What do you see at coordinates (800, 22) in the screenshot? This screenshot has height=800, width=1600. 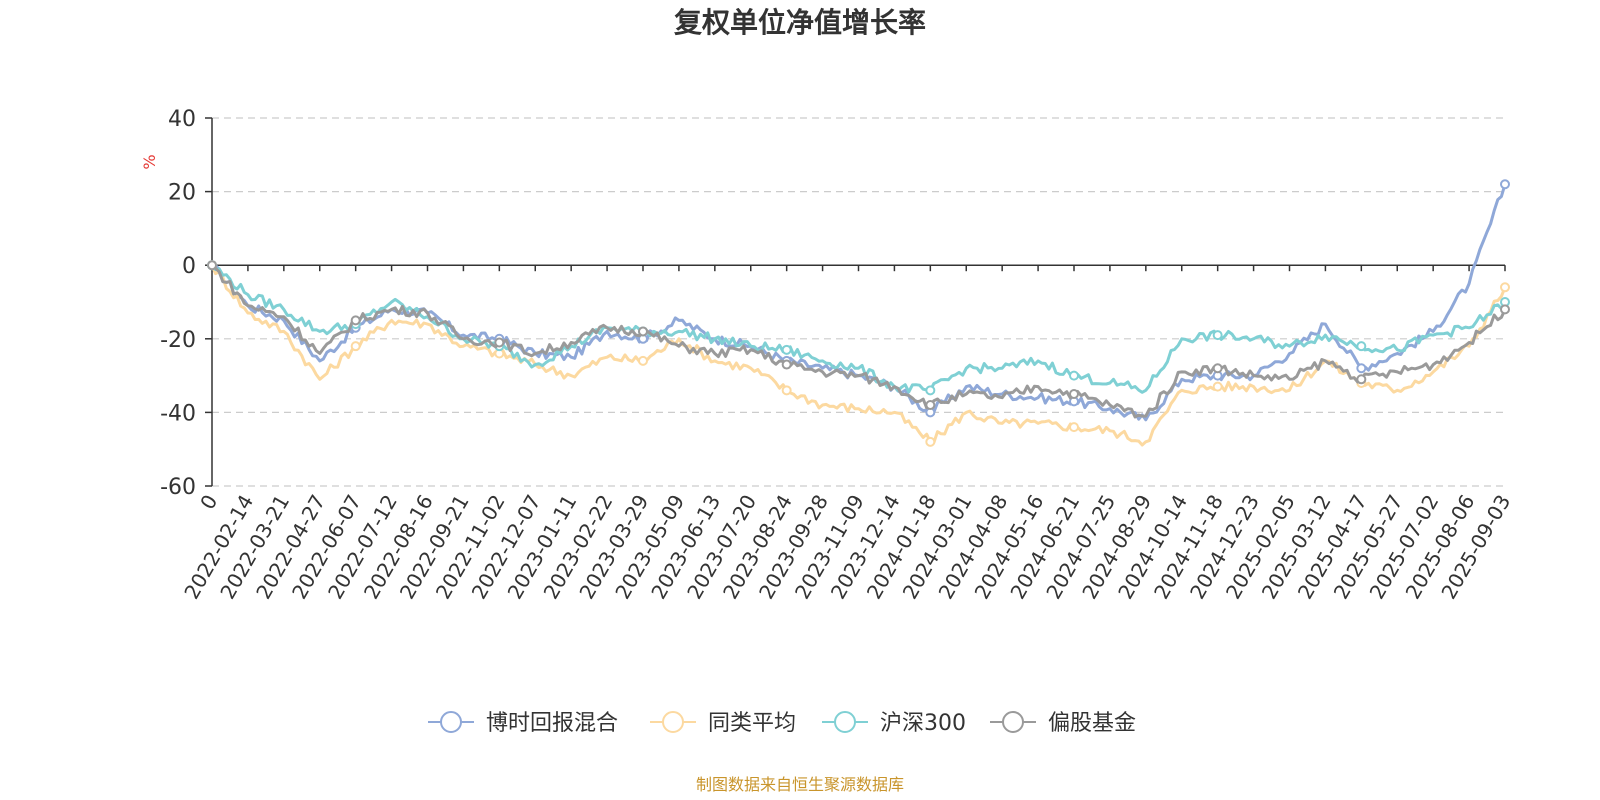 I see `chart-title: 复权单位净值增长率` at bounding box center [800, 22].